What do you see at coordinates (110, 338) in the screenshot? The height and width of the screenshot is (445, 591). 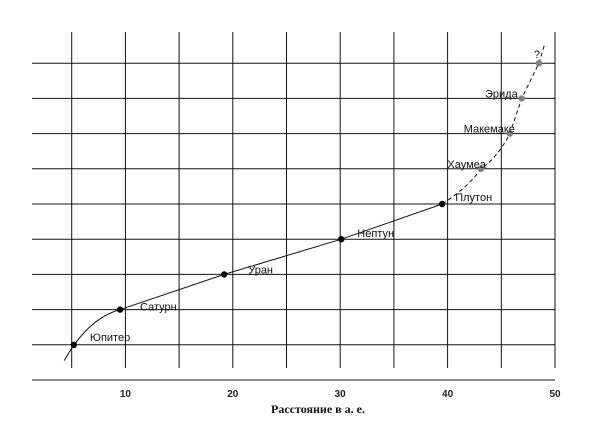 I see `point-label: Юпитер` at bounding box center [110, 338].